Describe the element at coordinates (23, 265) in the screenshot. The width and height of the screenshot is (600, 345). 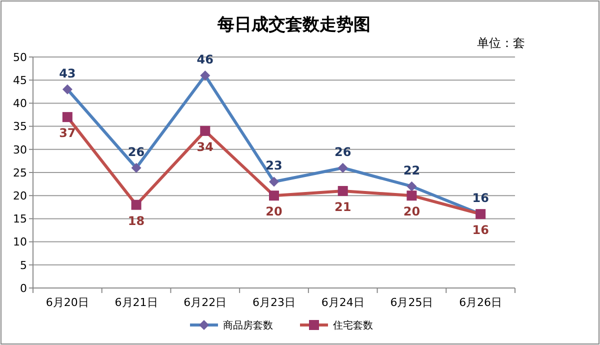
I see `y-tick-label: 5` at that location.